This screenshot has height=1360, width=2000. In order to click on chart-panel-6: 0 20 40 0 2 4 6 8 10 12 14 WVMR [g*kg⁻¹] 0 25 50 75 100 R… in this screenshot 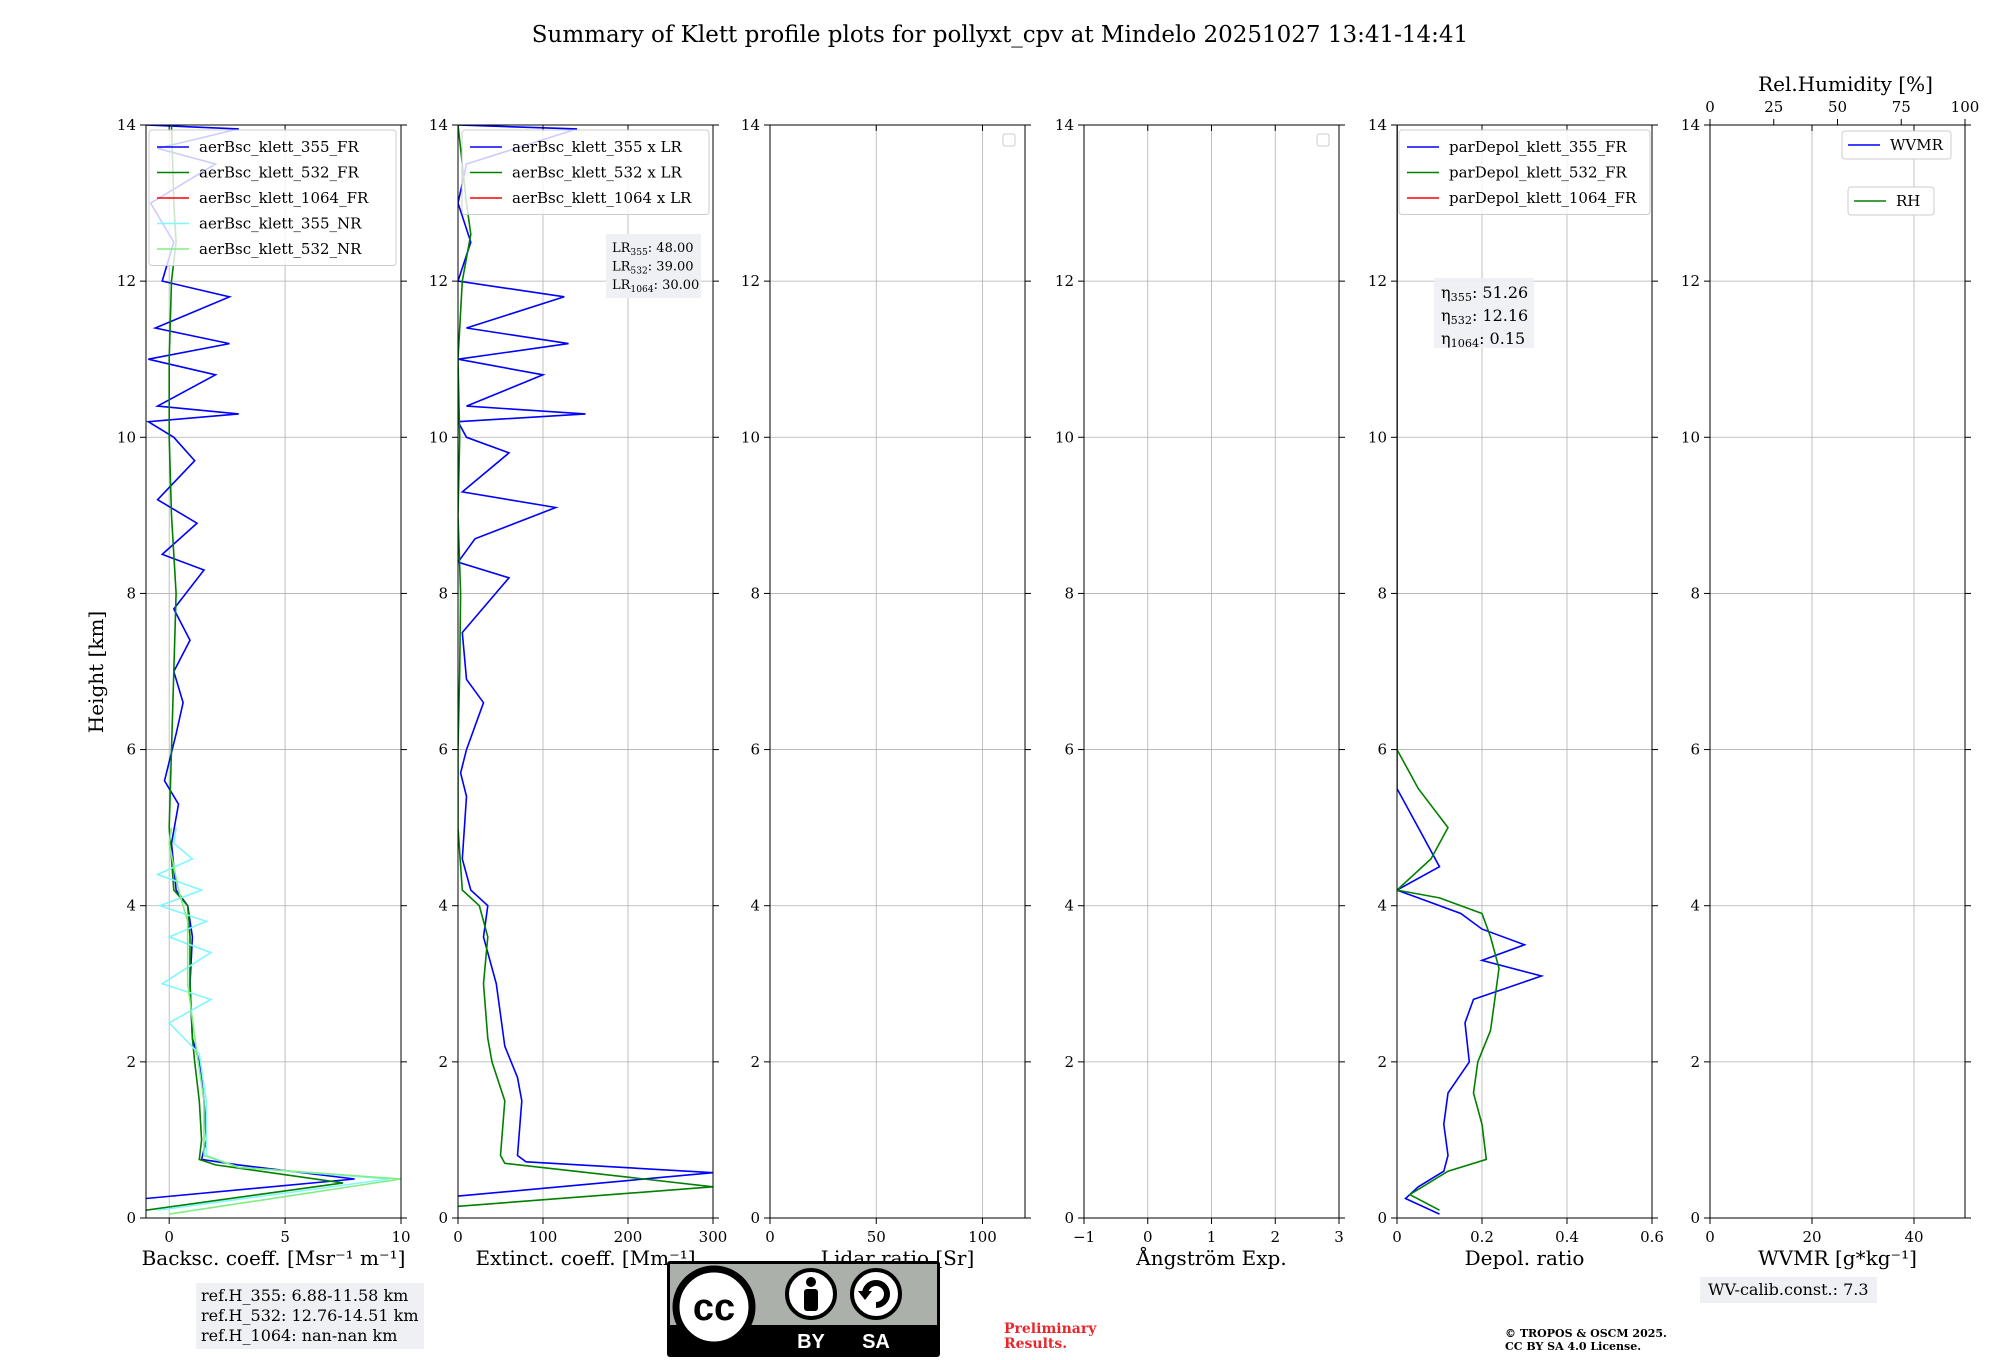, I will do `click(1830, 671)`.